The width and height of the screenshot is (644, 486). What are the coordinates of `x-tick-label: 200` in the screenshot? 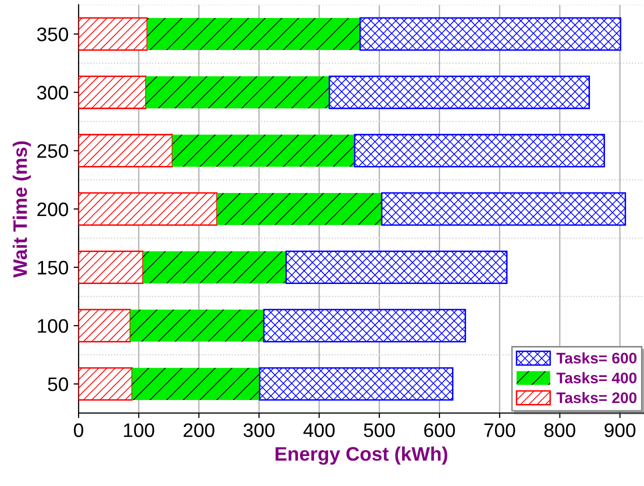 It's located at (199, 430).